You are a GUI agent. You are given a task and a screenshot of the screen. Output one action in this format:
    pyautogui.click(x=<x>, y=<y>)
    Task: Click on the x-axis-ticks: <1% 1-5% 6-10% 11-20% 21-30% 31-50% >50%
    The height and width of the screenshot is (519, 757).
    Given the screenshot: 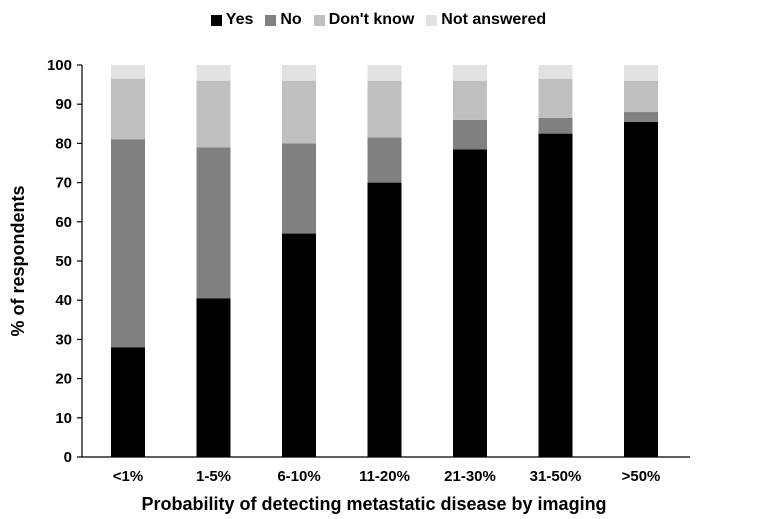 What is the action you would take?
    pyautogui.click(x=387, y=476)
    